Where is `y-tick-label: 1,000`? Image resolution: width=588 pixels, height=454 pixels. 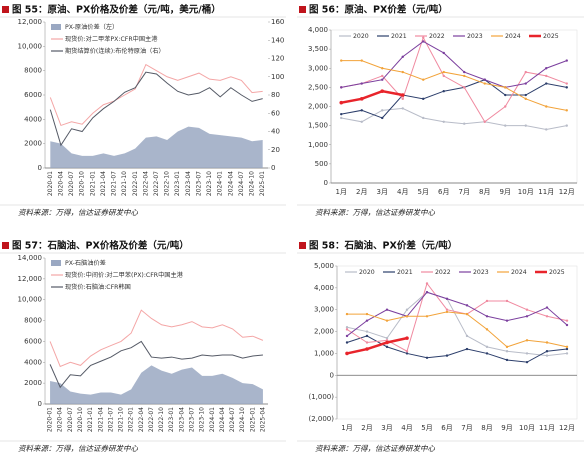
y-tick-label: 1,000 is located at coordinates (318, 145).